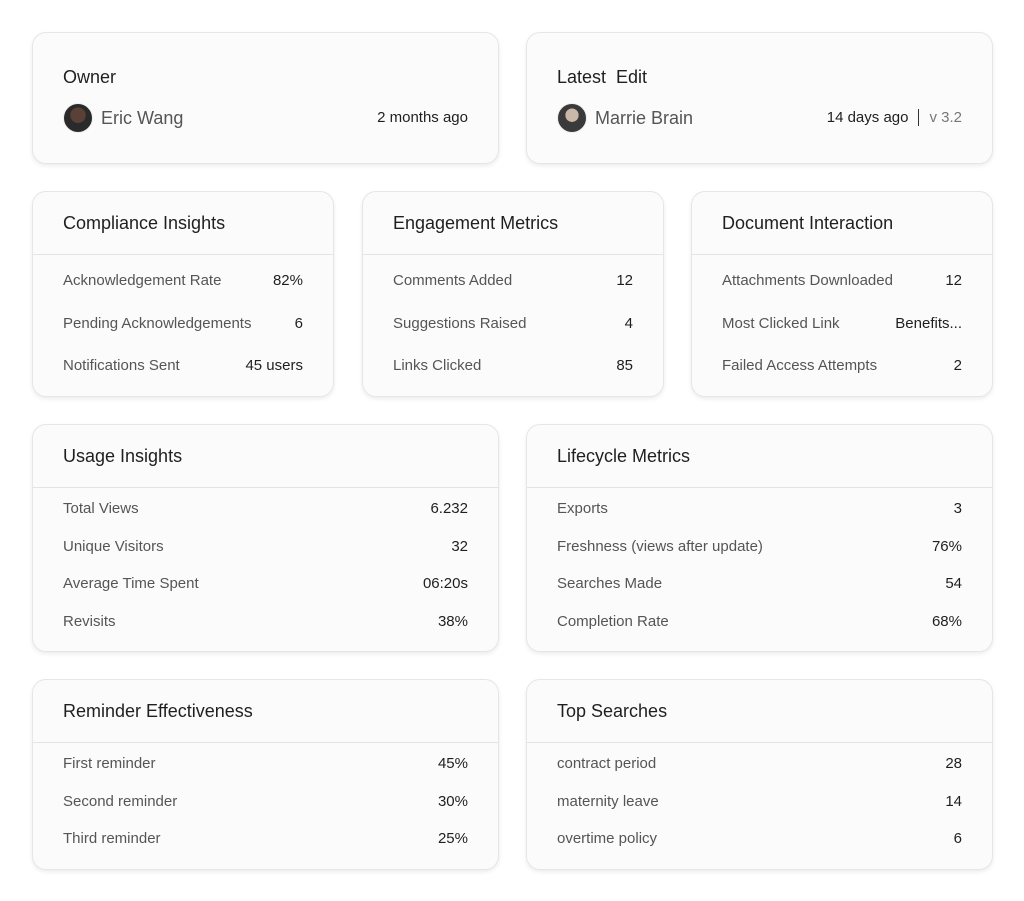 This screenshot has height=901, width=1024. I want to click on metric-label: Revisits, so click(89, 621).